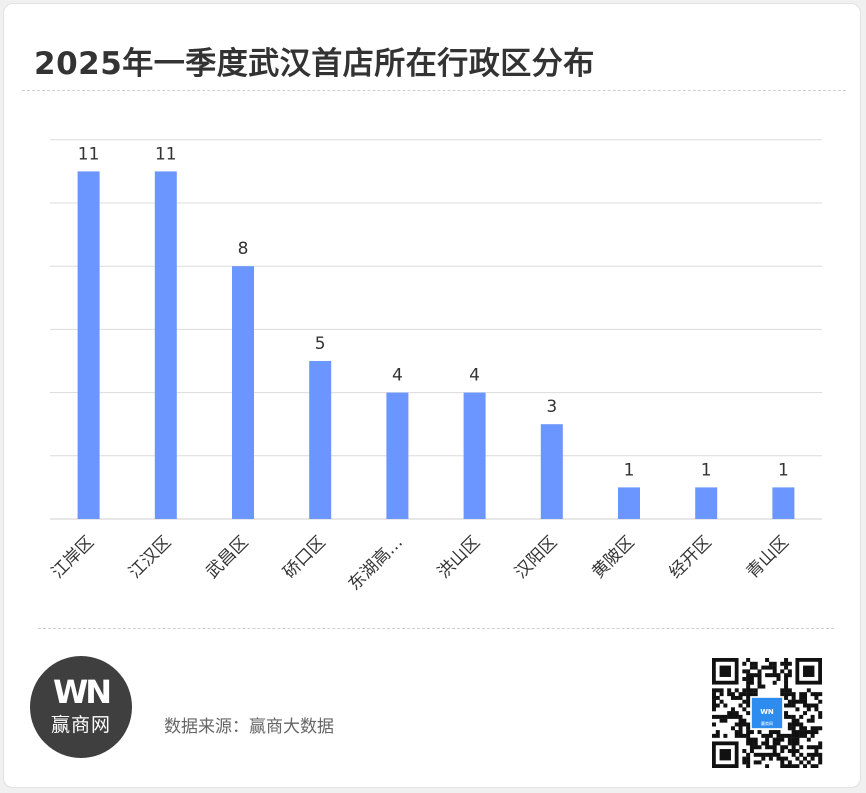 The image size is (866, 793). Describe the element at coordinates (243, 249) in the screenshot. I see `data-label: 8` at that location.